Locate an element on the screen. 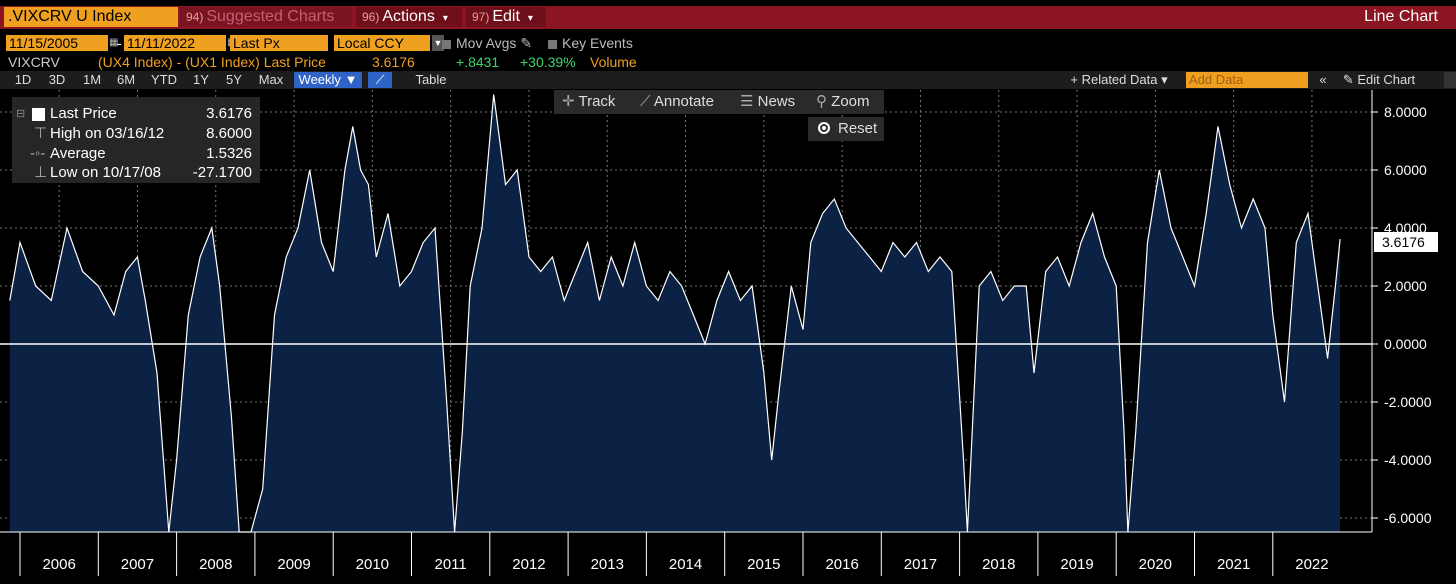 The image size is (1456, 584). calendar-icon: ▦ is located at coordinates (114, 42).